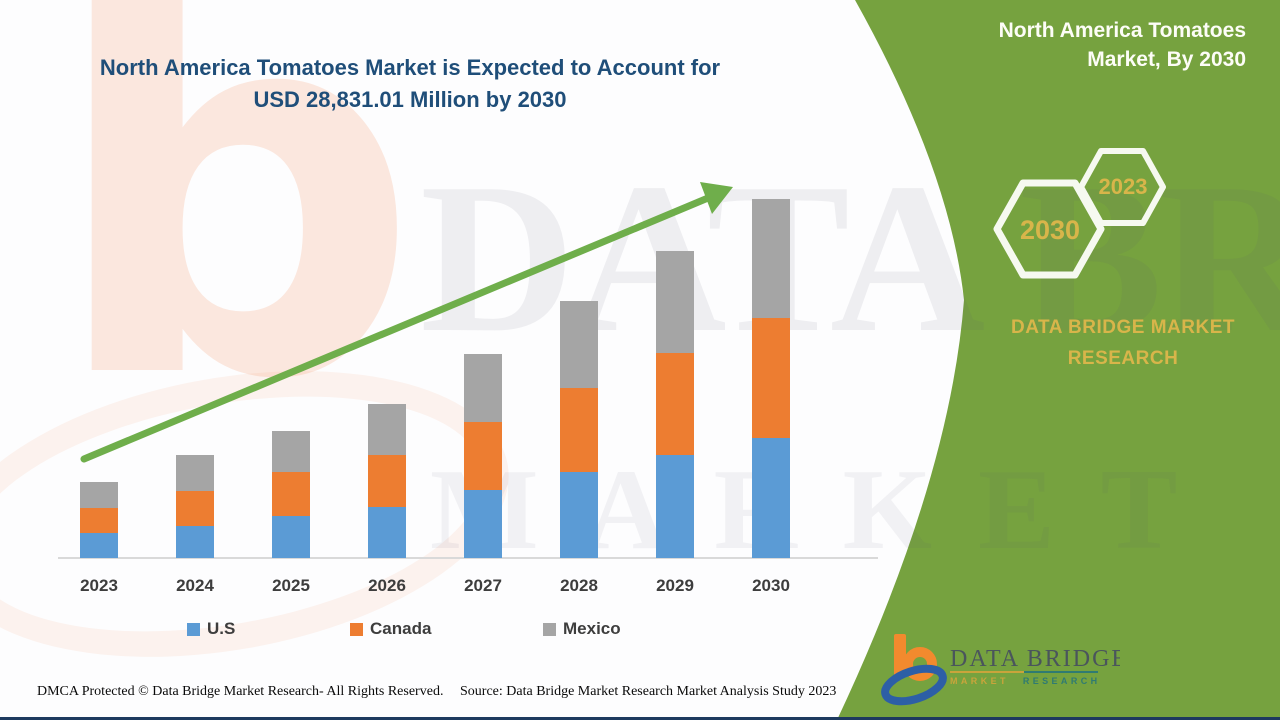  Describe the element at coordinates (401, 628) in the screenshot. I see `legend-label-canada: Canada` at that location.